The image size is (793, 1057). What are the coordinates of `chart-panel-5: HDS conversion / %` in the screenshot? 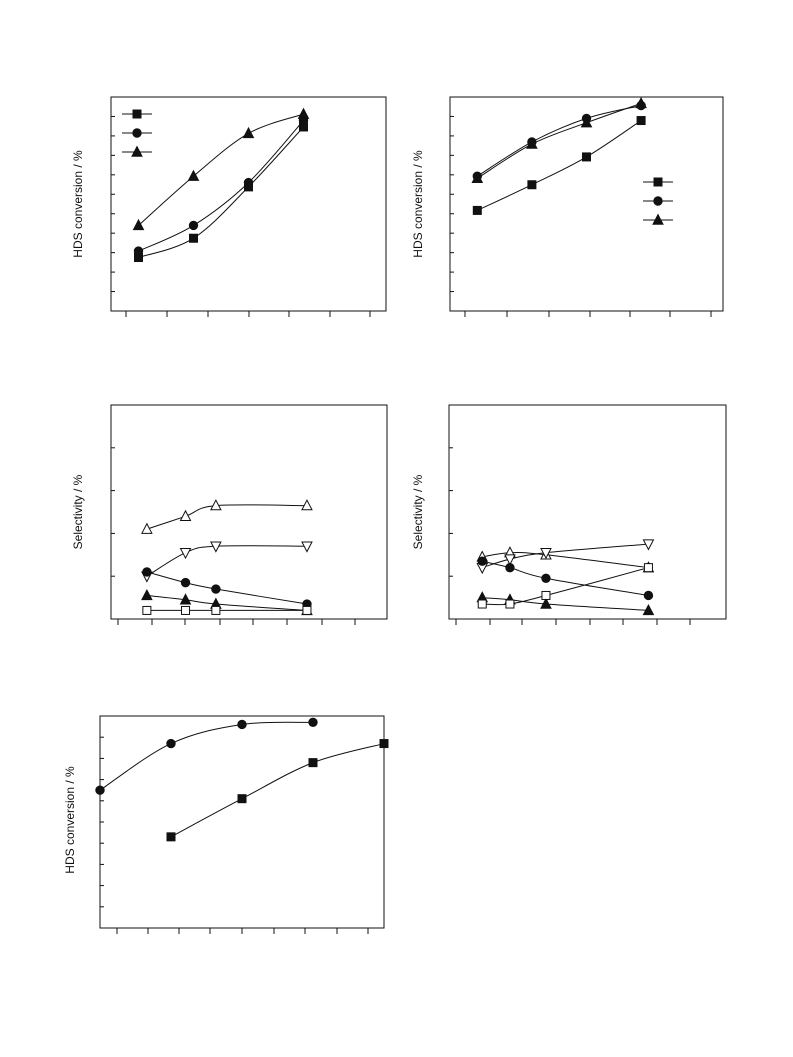 It's located at (226, 824).